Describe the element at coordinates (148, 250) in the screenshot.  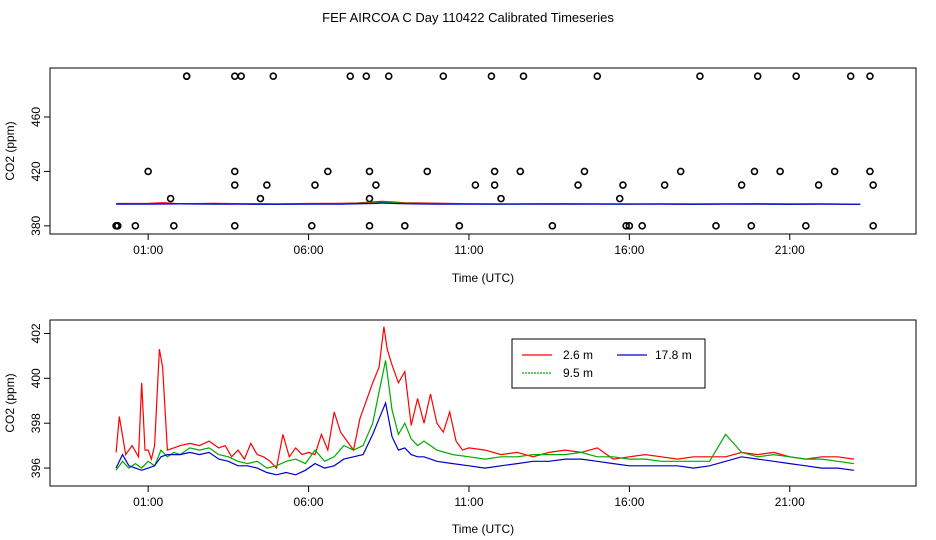
I see `x-tick-label: 01:00` at that location.